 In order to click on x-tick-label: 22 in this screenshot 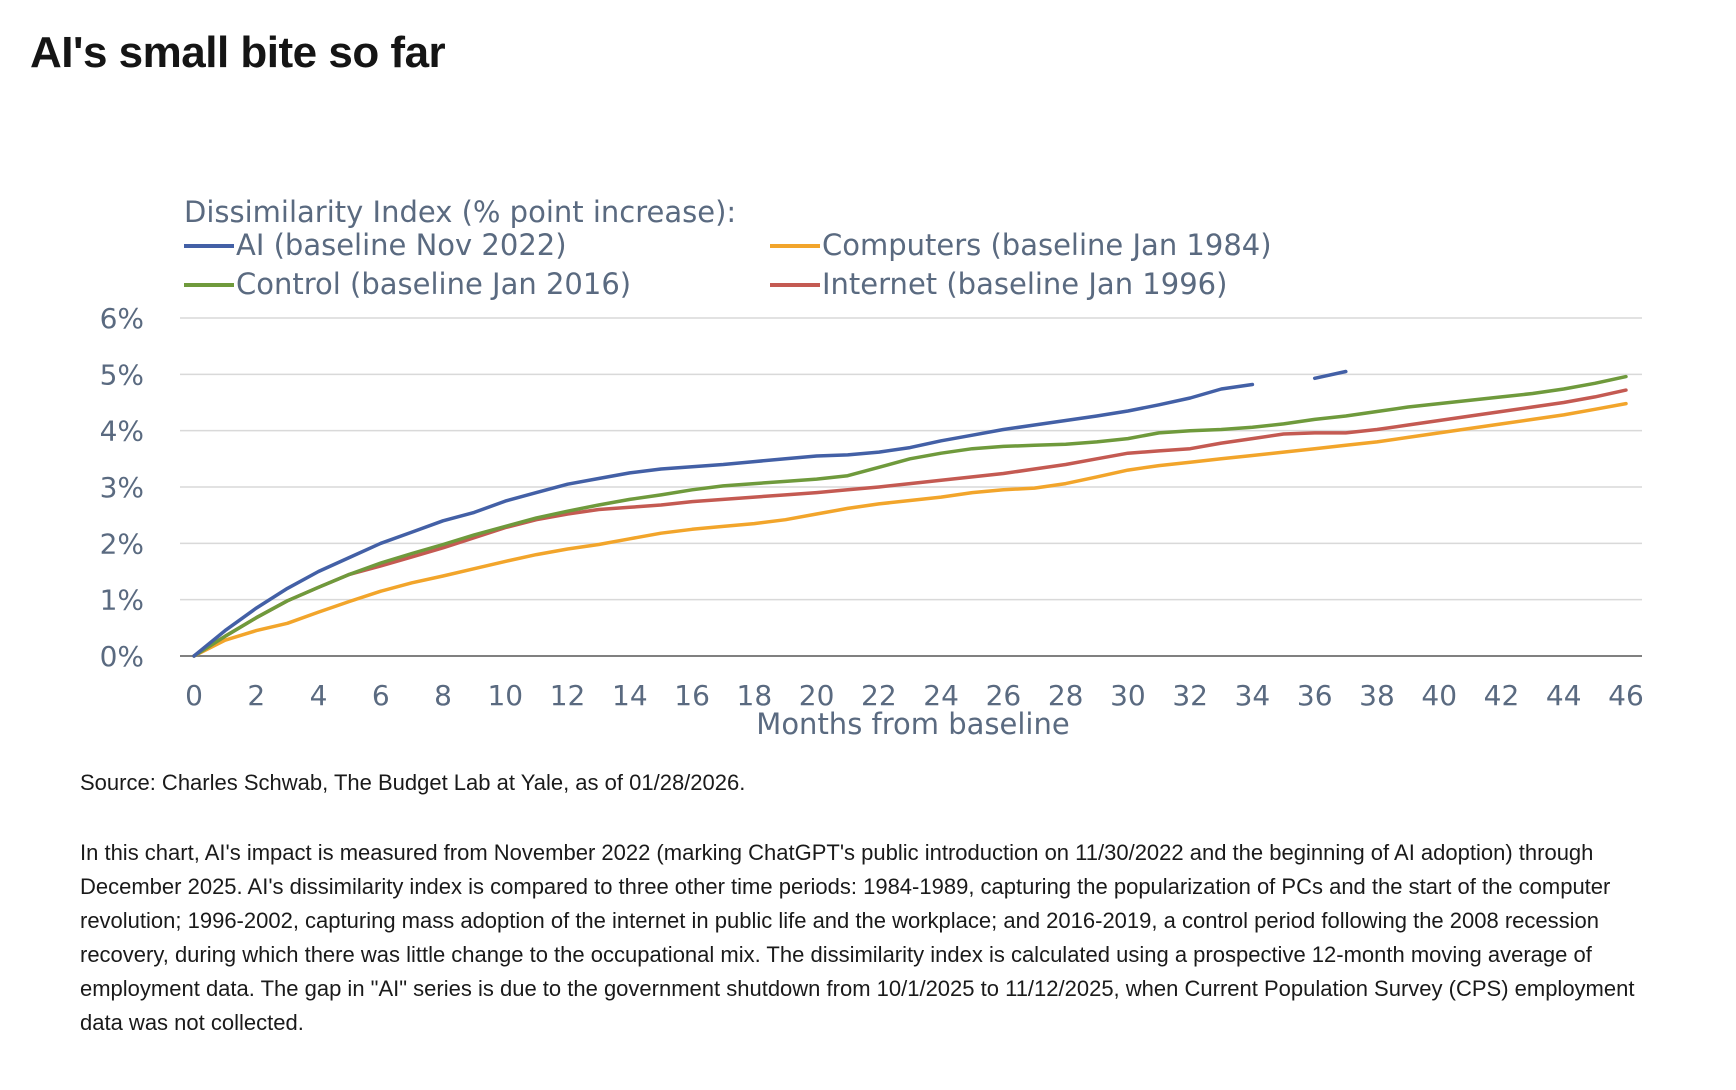, I will do `click(879, 695)`.